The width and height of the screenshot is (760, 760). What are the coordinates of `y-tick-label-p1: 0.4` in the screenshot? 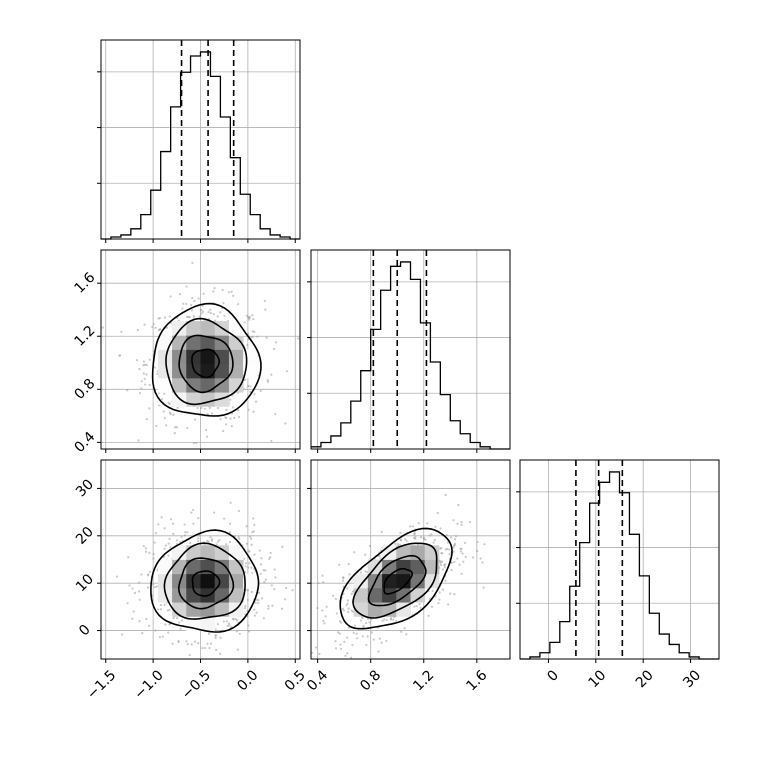 It's located at (84, 442).